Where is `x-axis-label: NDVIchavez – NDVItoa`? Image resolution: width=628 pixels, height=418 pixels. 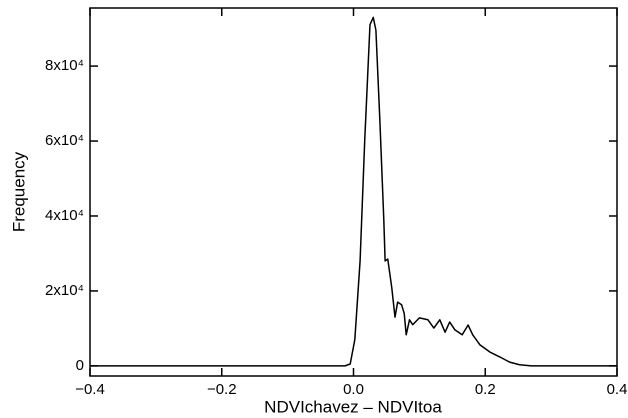
x-axis-label: NDVIchavez – NDVItoa is located at coordinates (353, 406).